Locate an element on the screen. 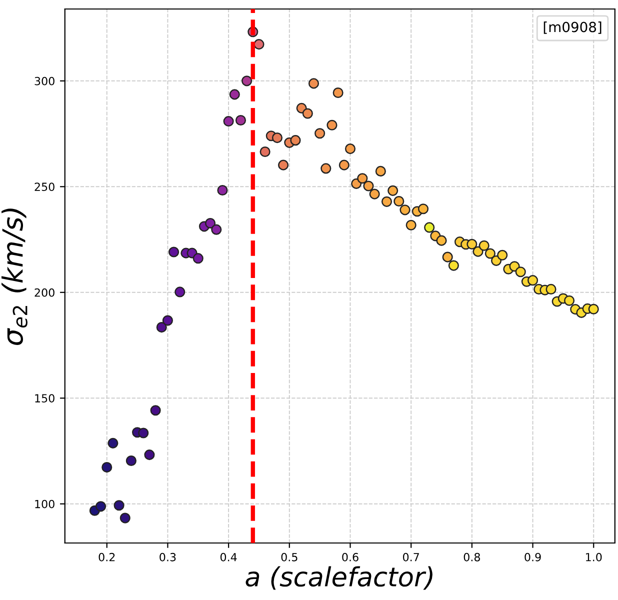 The width and height of the screenshot is (618, 600). x-tick-label: 0.8 is located at coordinates (472, 557).